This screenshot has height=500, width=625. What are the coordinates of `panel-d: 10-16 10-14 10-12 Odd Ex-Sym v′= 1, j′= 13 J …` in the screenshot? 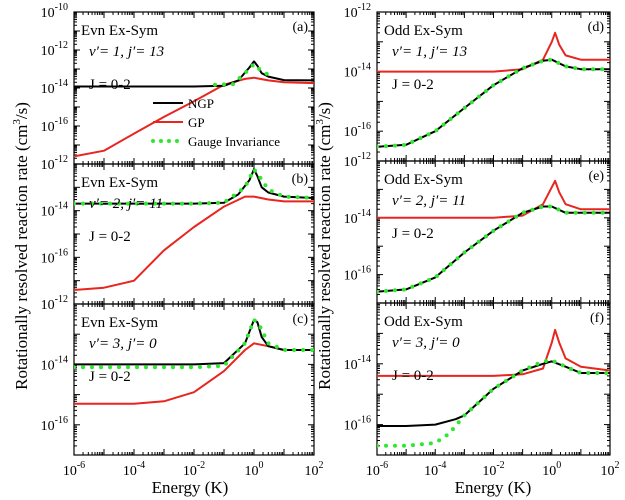 It's located at (477, 82).